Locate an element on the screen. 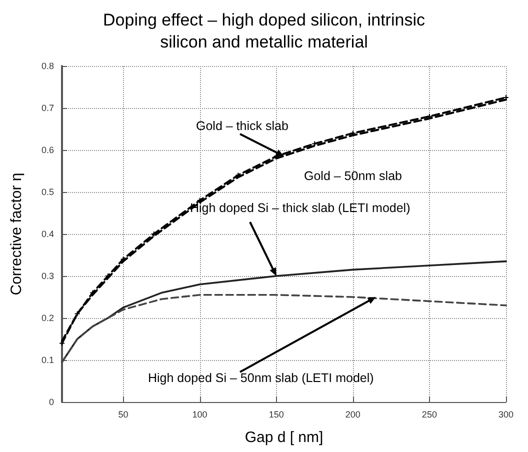  x-axis-title: Gap d [ nm] is located at coordinates (284, 437).